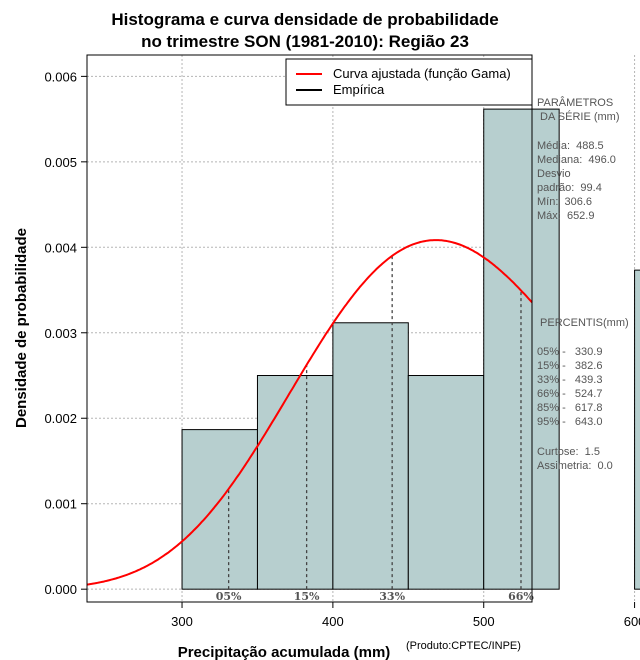 The width and height of the screenshot is (640, 660). What do you see at coordinates (521, 596) in the screenshot?
I see `percentile-label: 66%` at bounding box center [521, 596].